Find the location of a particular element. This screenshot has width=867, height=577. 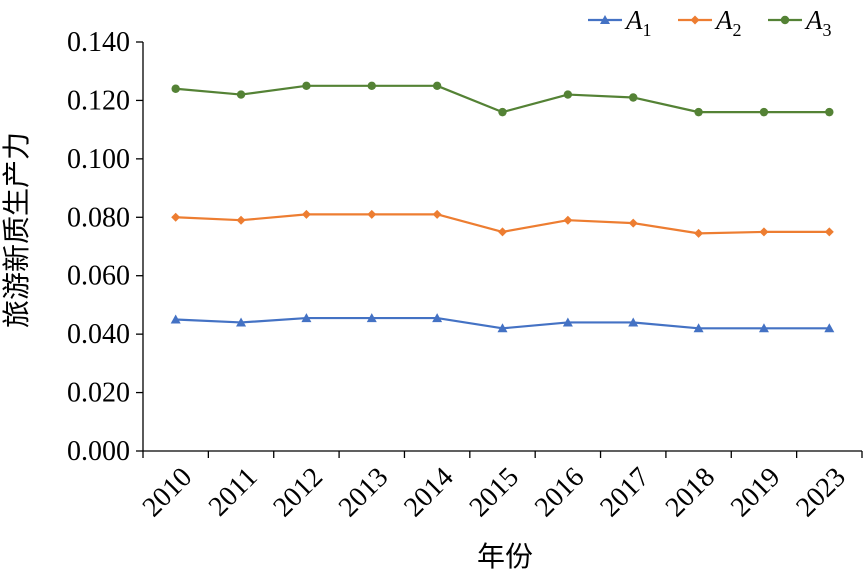

x-tick-label: 2015 is located at coordinates (495, 493).